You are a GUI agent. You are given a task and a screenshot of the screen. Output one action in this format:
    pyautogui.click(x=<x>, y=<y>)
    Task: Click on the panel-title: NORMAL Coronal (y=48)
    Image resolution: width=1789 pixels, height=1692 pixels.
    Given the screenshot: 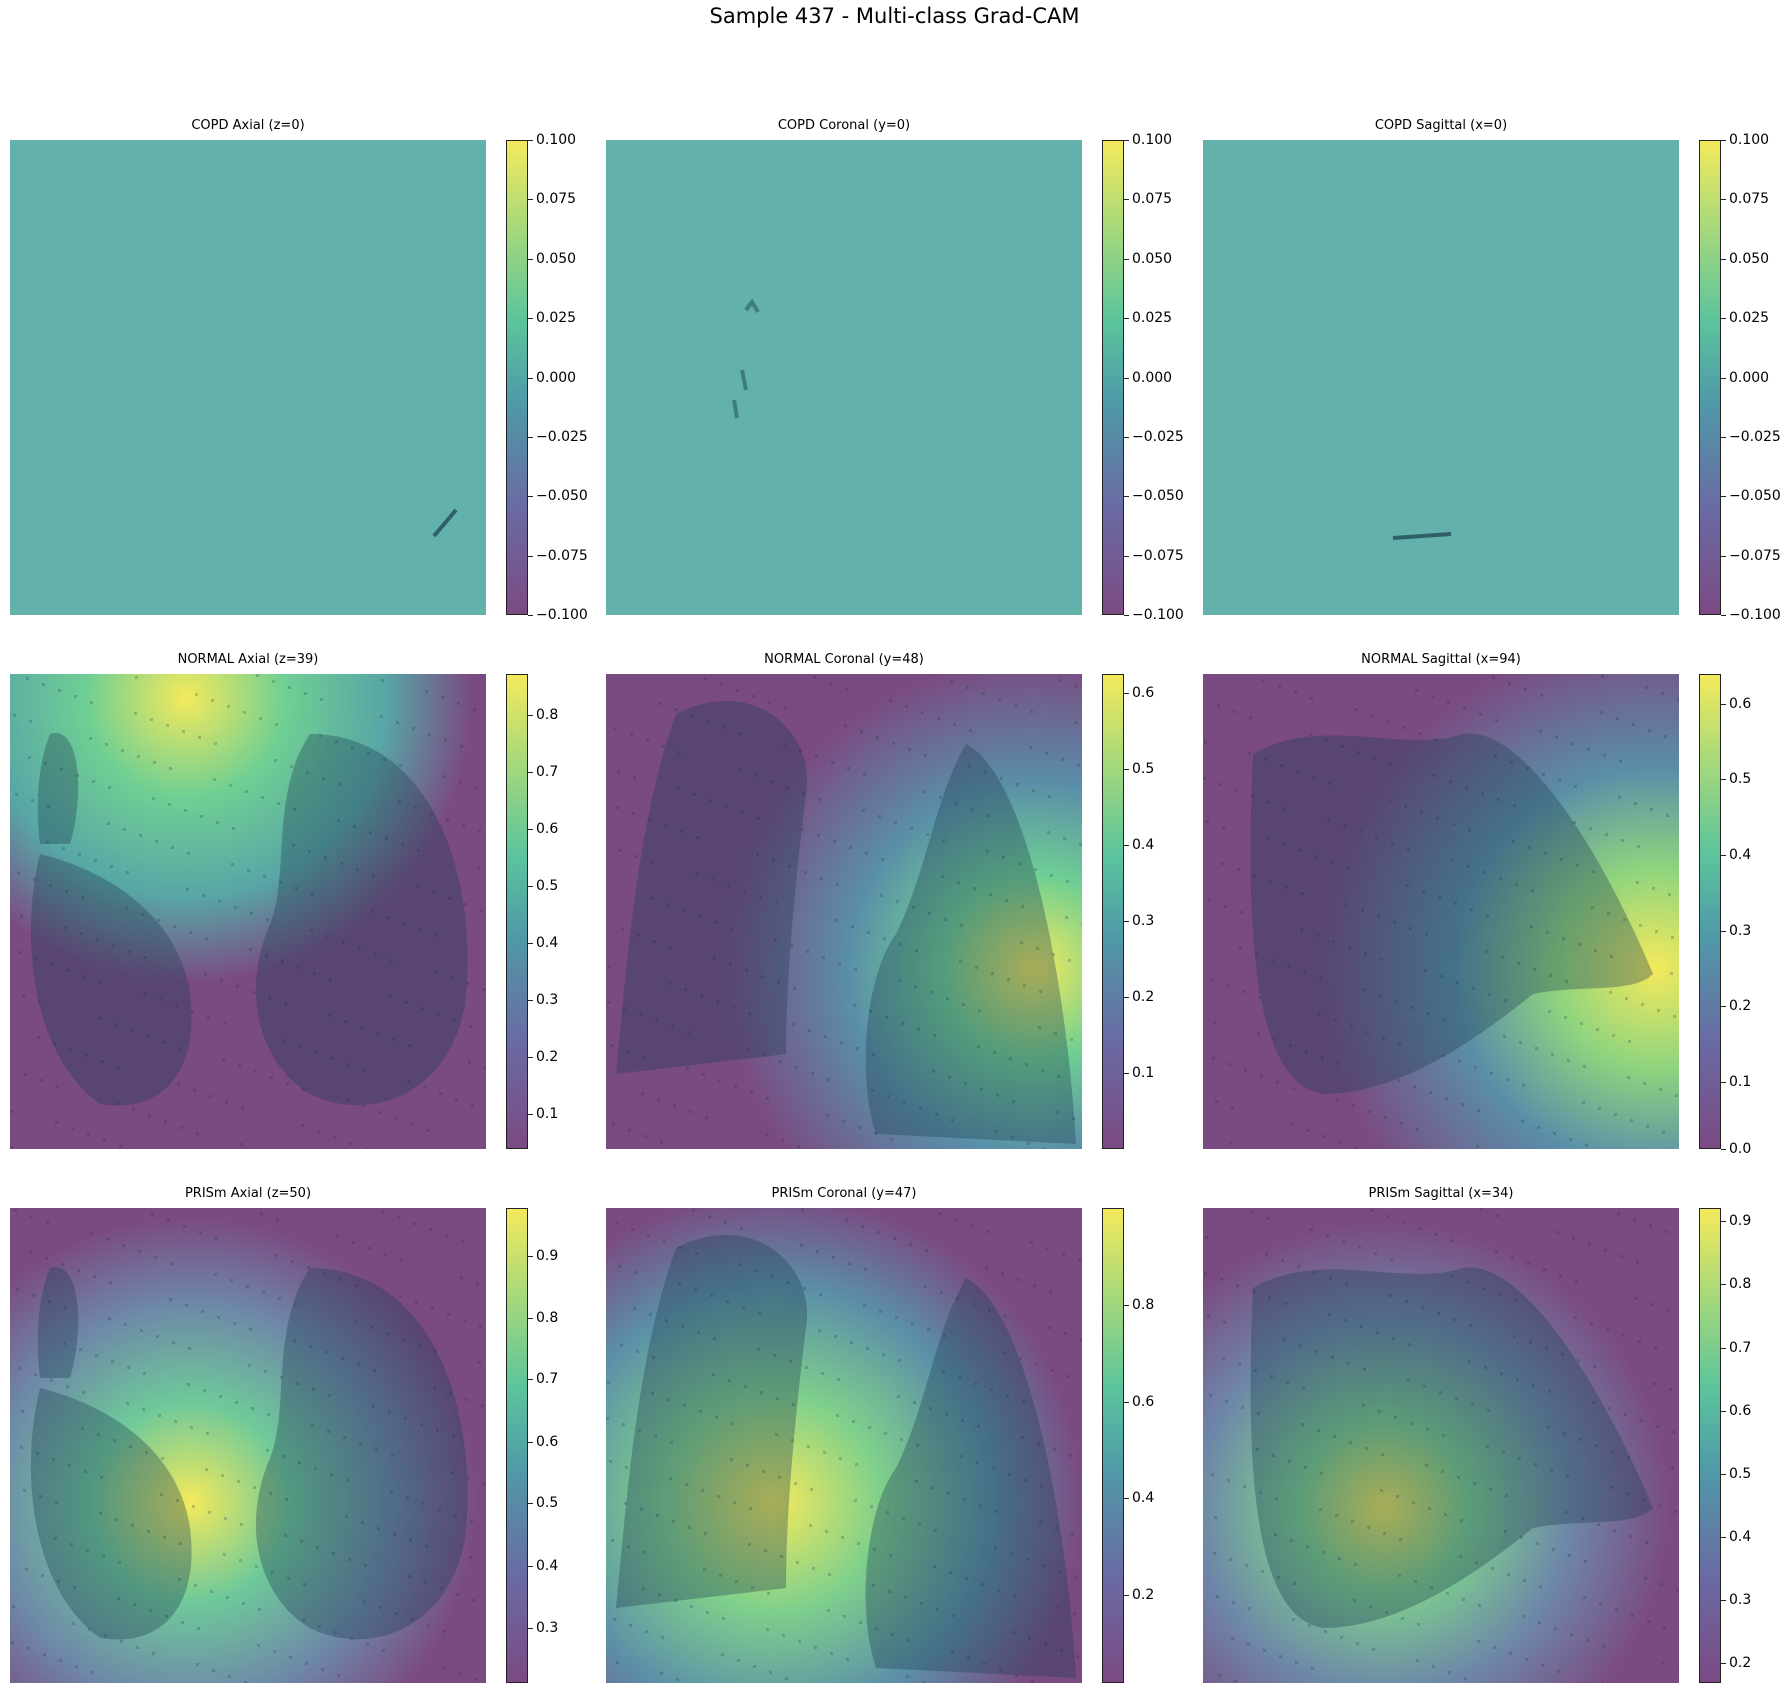 What is the action you would take?
    pyautogui.click(x=844, y=659)
    